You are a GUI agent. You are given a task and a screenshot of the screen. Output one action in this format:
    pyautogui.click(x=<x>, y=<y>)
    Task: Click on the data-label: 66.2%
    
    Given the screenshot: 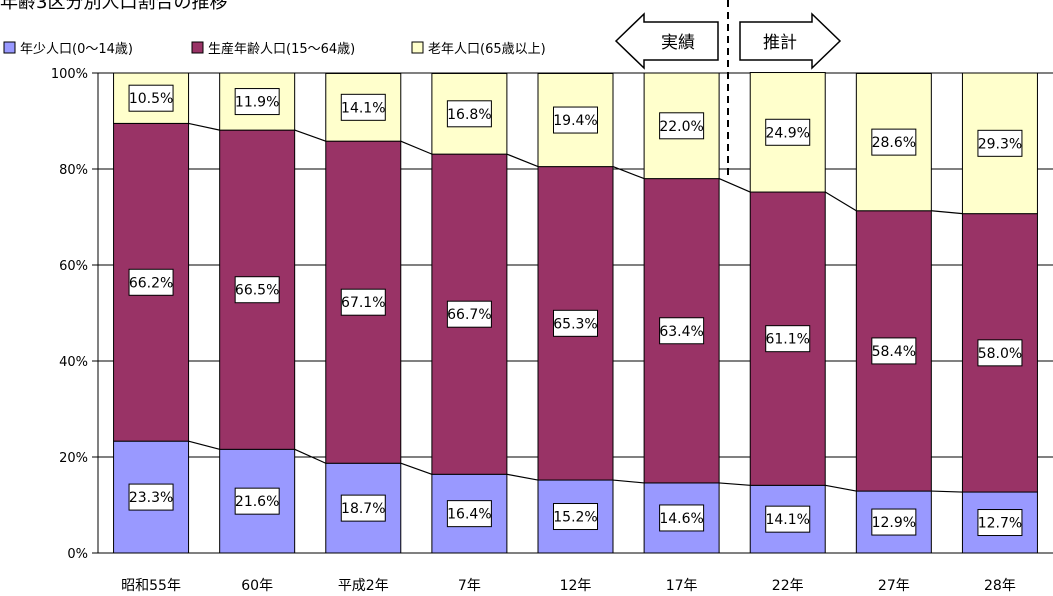 What is the action you would take?
    pyautogui.click(x=151, y=283)
    